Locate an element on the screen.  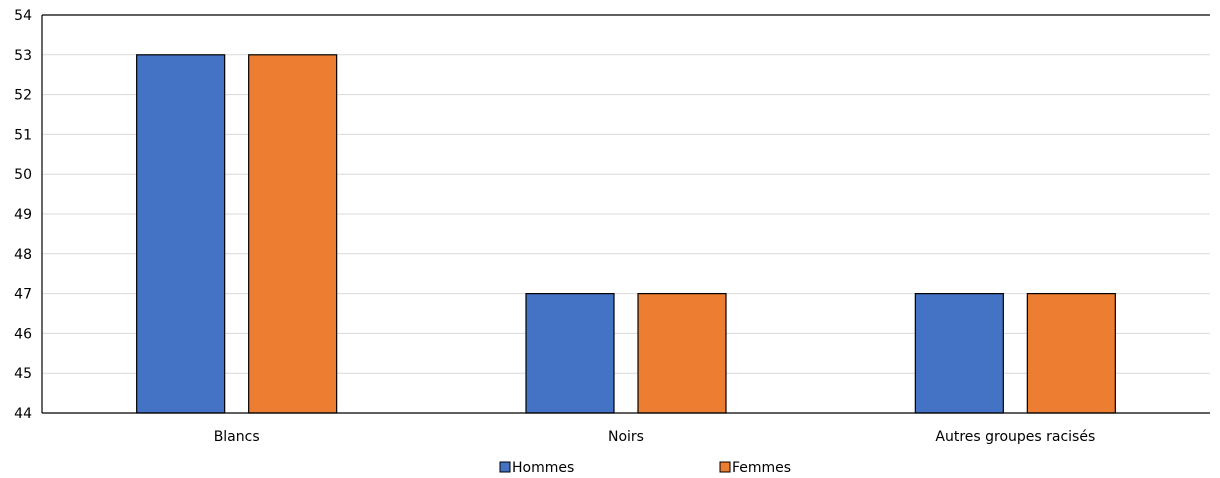
y-tick-label: 53 is located at coordinates (23, 56).